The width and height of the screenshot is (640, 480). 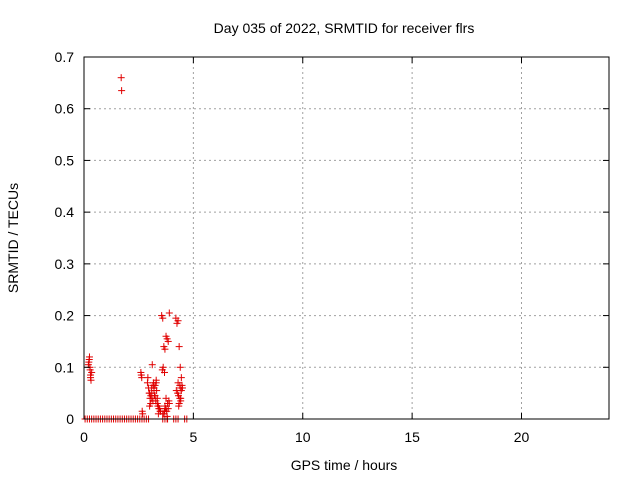 What do you see at coordinates (70, 419) in the screenshot?
I see `y-tick-label: 0` at bounding box center [70, 419].